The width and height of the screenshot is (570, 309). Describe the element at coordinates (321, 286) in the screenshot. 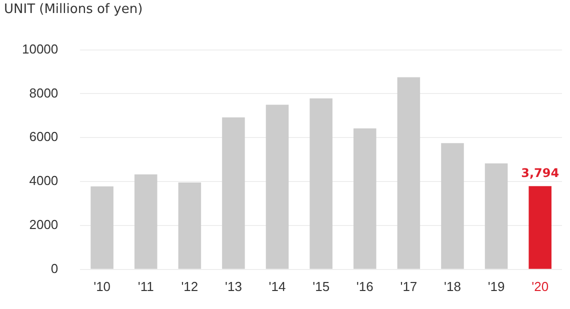

I see `x-tick-label: '15` at that location.